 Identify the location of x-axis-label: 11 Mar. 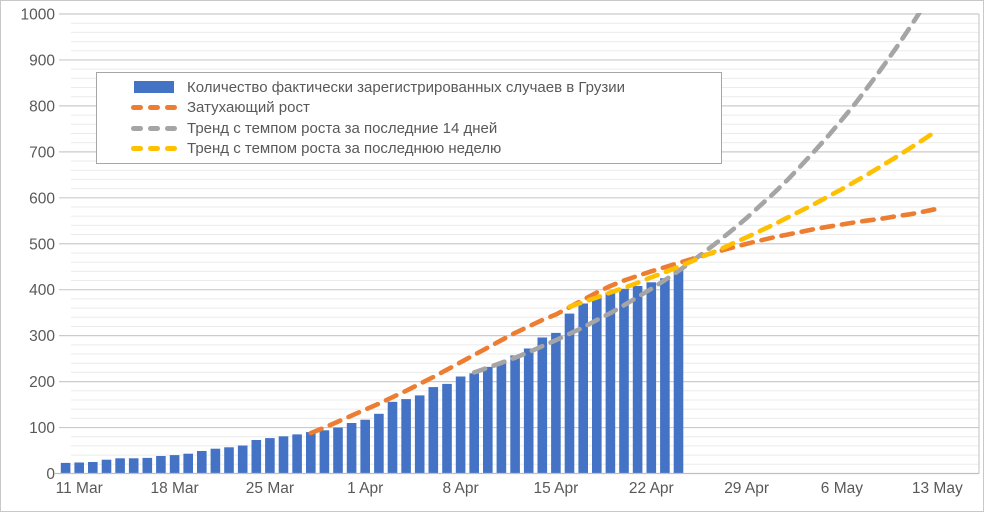
(79, 488).